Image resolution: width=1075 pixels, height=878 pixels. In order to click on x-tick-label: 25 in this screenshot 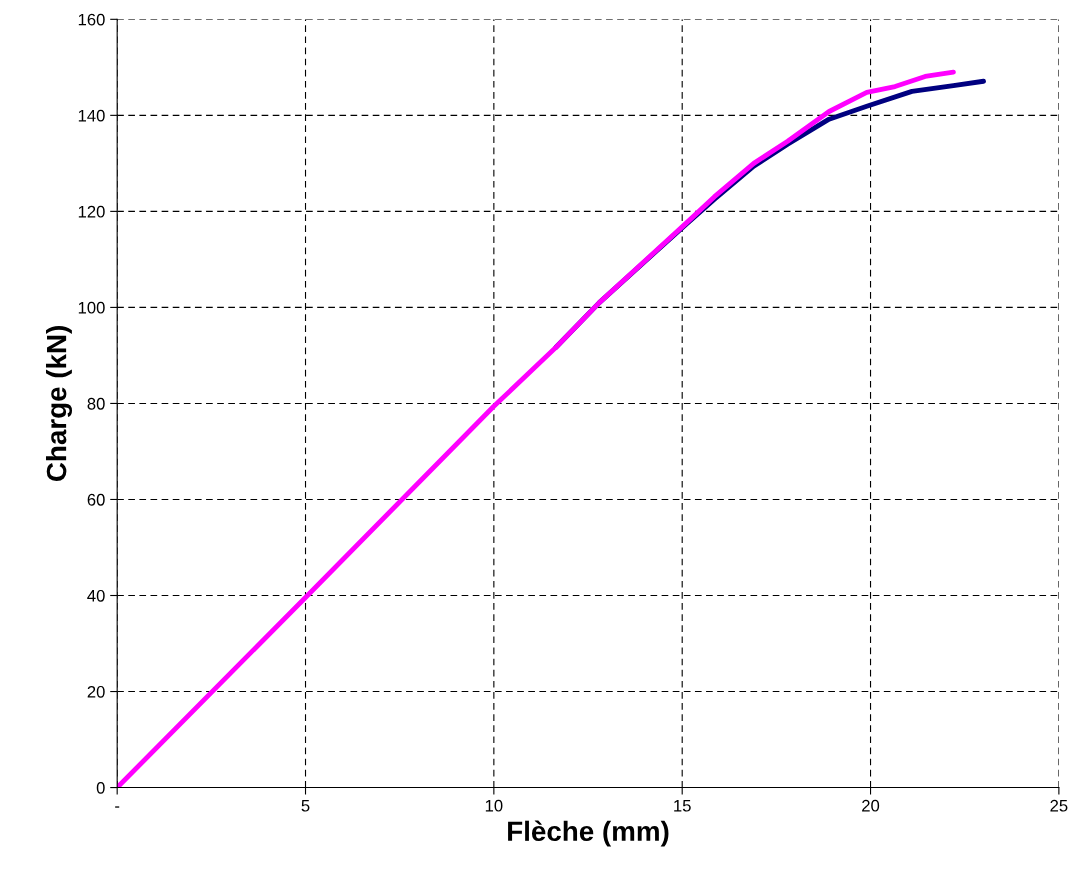, I will do `click(1059, 805)`.